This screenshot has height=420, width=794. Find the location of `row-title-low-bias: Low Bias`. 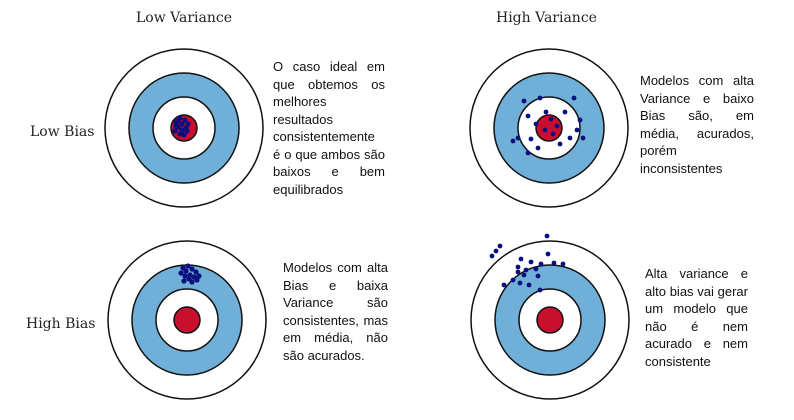

row-title-low-bias: Low Bias is located at coordinates (62, 132).